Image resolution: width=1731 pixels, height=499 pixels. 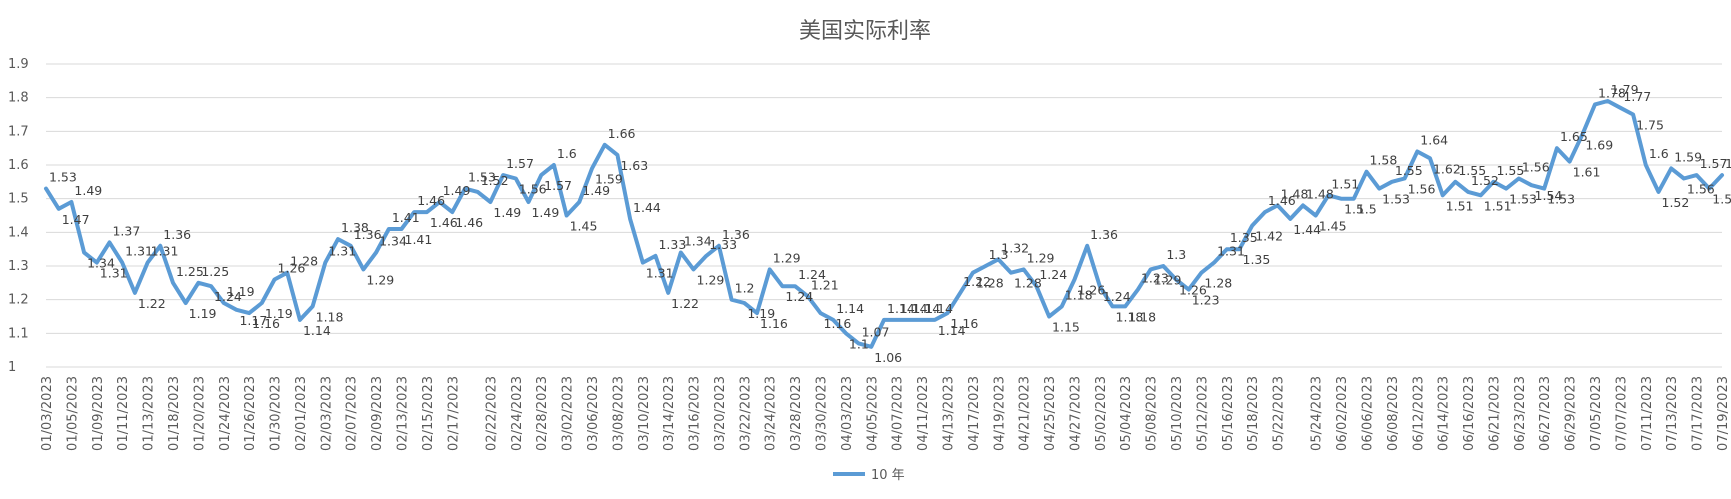 I want to click on data-label: 1.34, so click(x=393, y=241).